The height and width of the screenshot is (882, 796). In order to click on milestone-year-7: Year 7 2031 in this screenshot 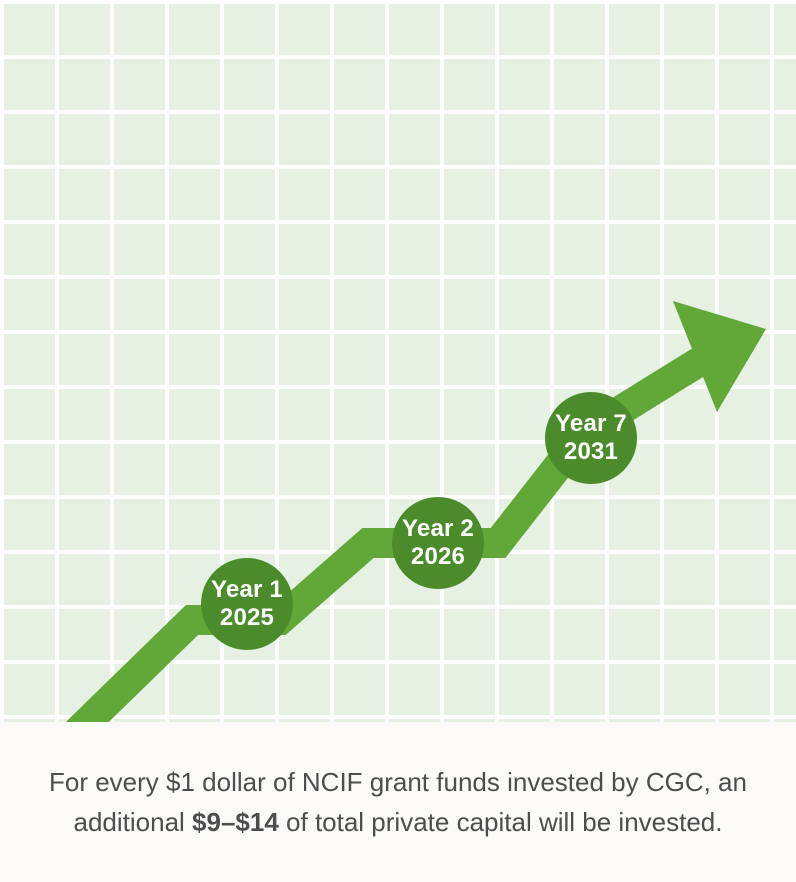, I will do `click(591, 438)`.